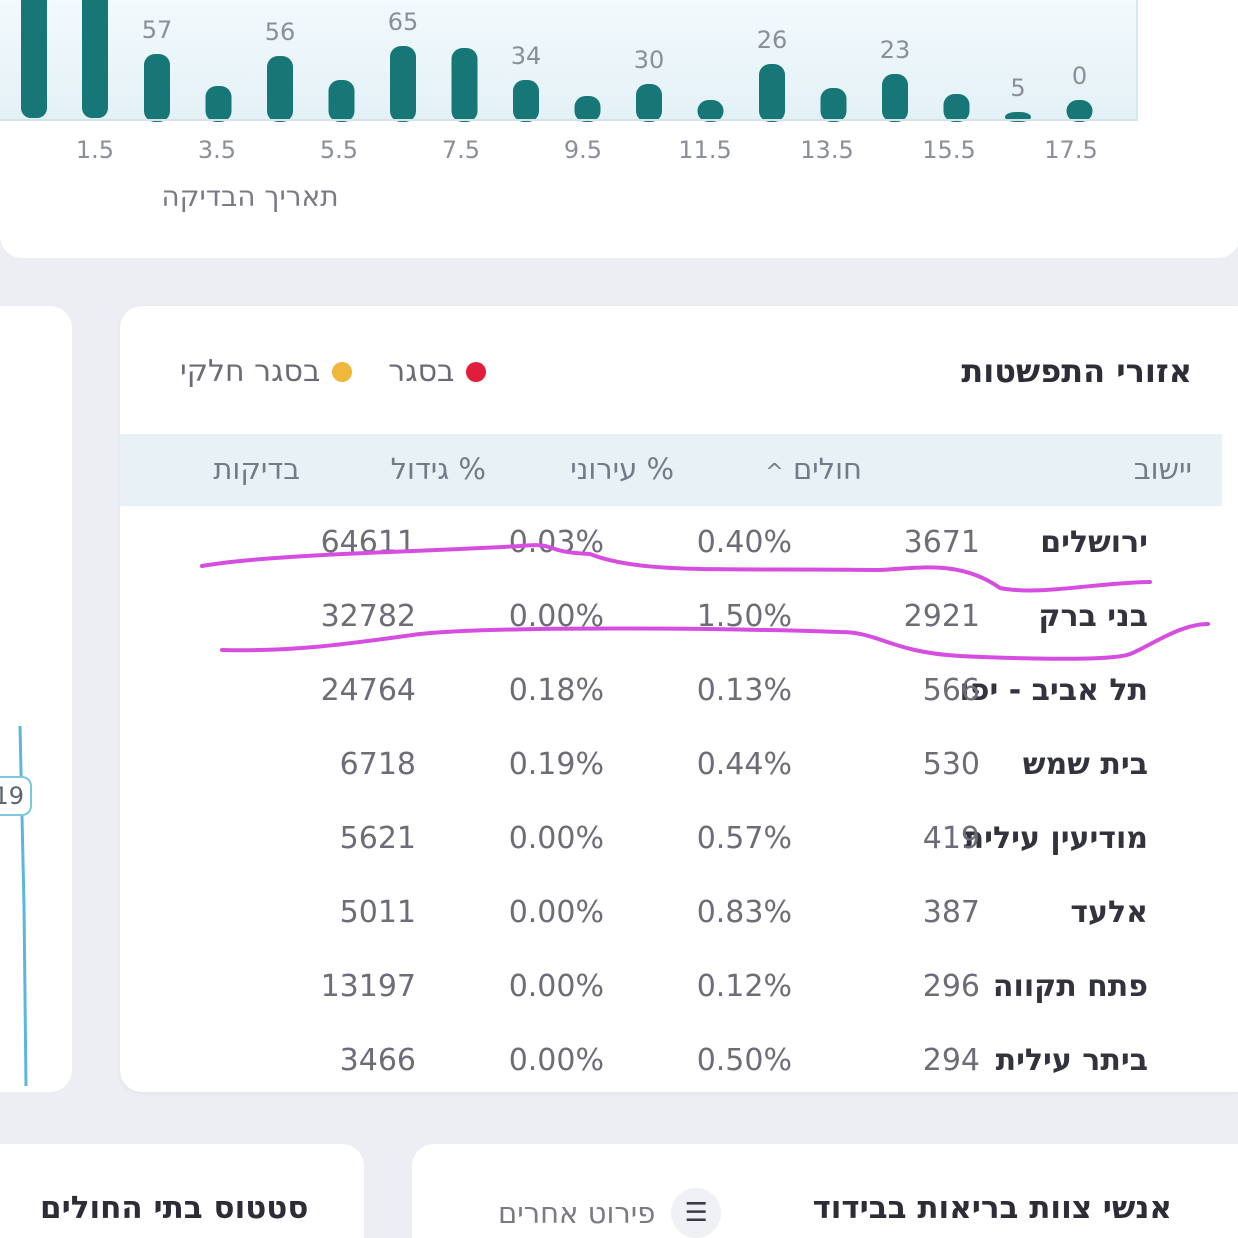  I want to click on bar-value-label: 23, so click(895, 50).